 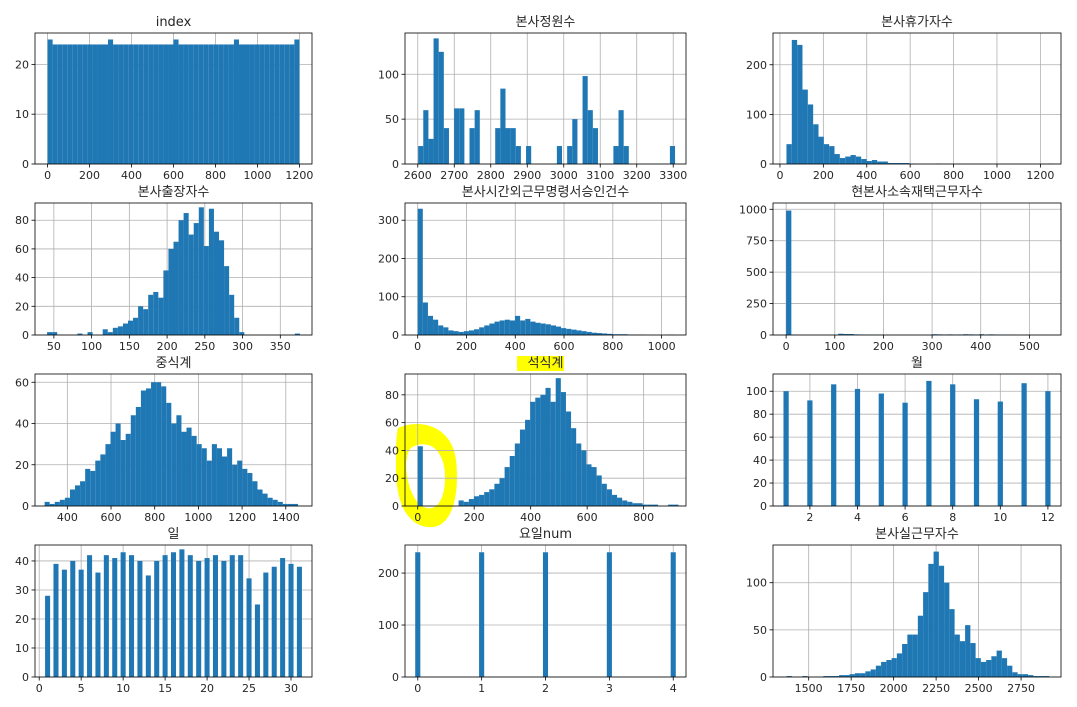 What do you see at coordinates (388, 220) in the screenshot?
I see `y-tick-label: 300` at bounding box center [388, 220].